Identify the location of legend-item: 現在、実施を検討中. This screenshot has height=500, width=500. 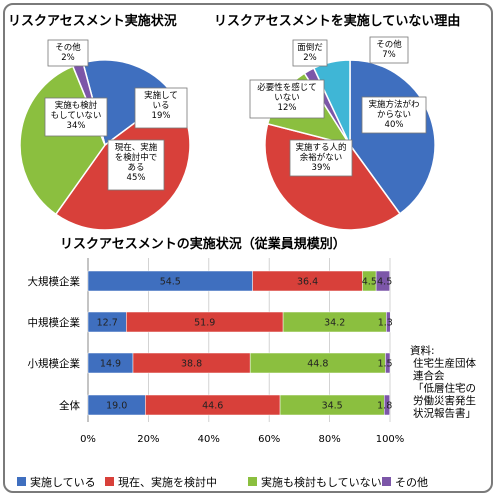
(161, 482).